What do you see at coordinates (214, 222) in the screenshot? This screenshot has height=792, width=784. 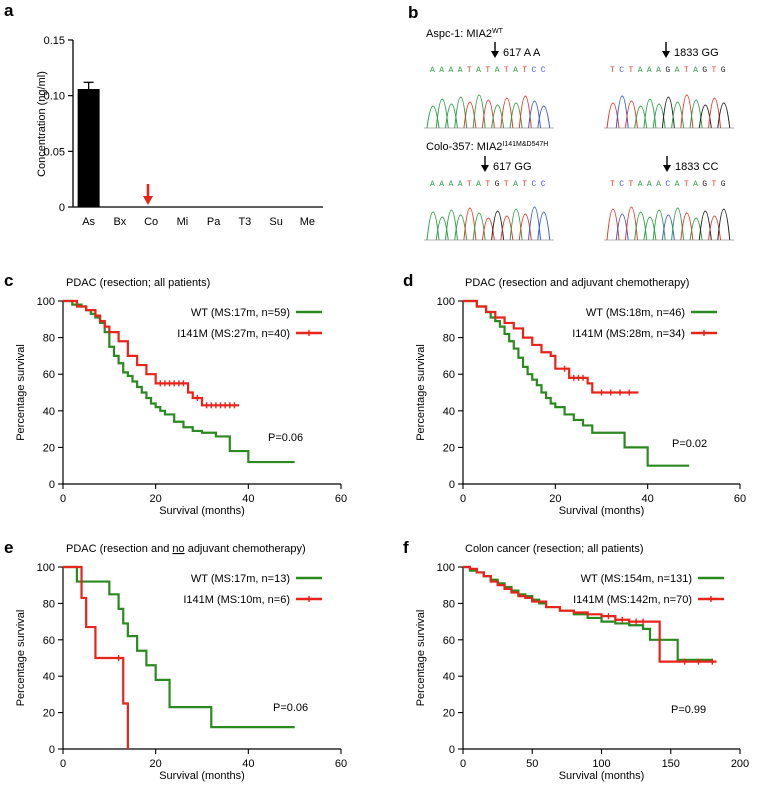 I see `x-tick-label: Pa` at bounding box center [214, 222].